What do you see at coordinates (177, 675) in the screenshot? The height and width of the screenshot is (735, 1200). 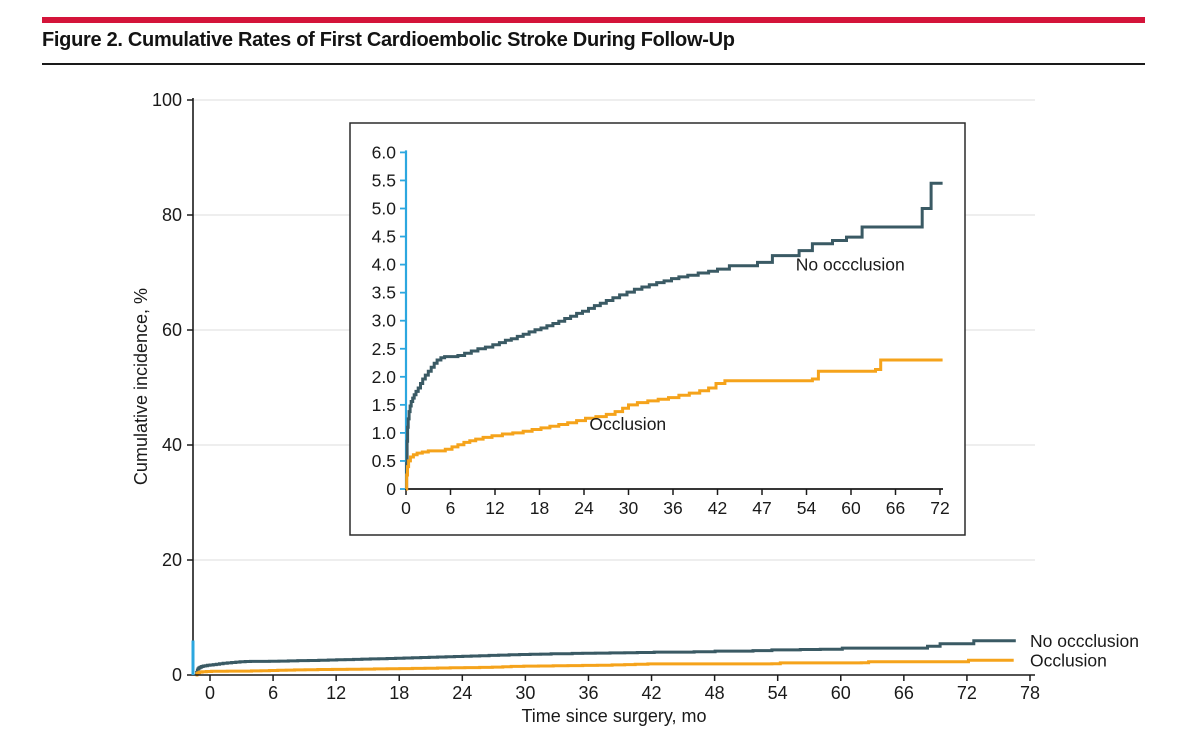 I see `main-y-tick-label: 0` at bounding box center [177, 675].